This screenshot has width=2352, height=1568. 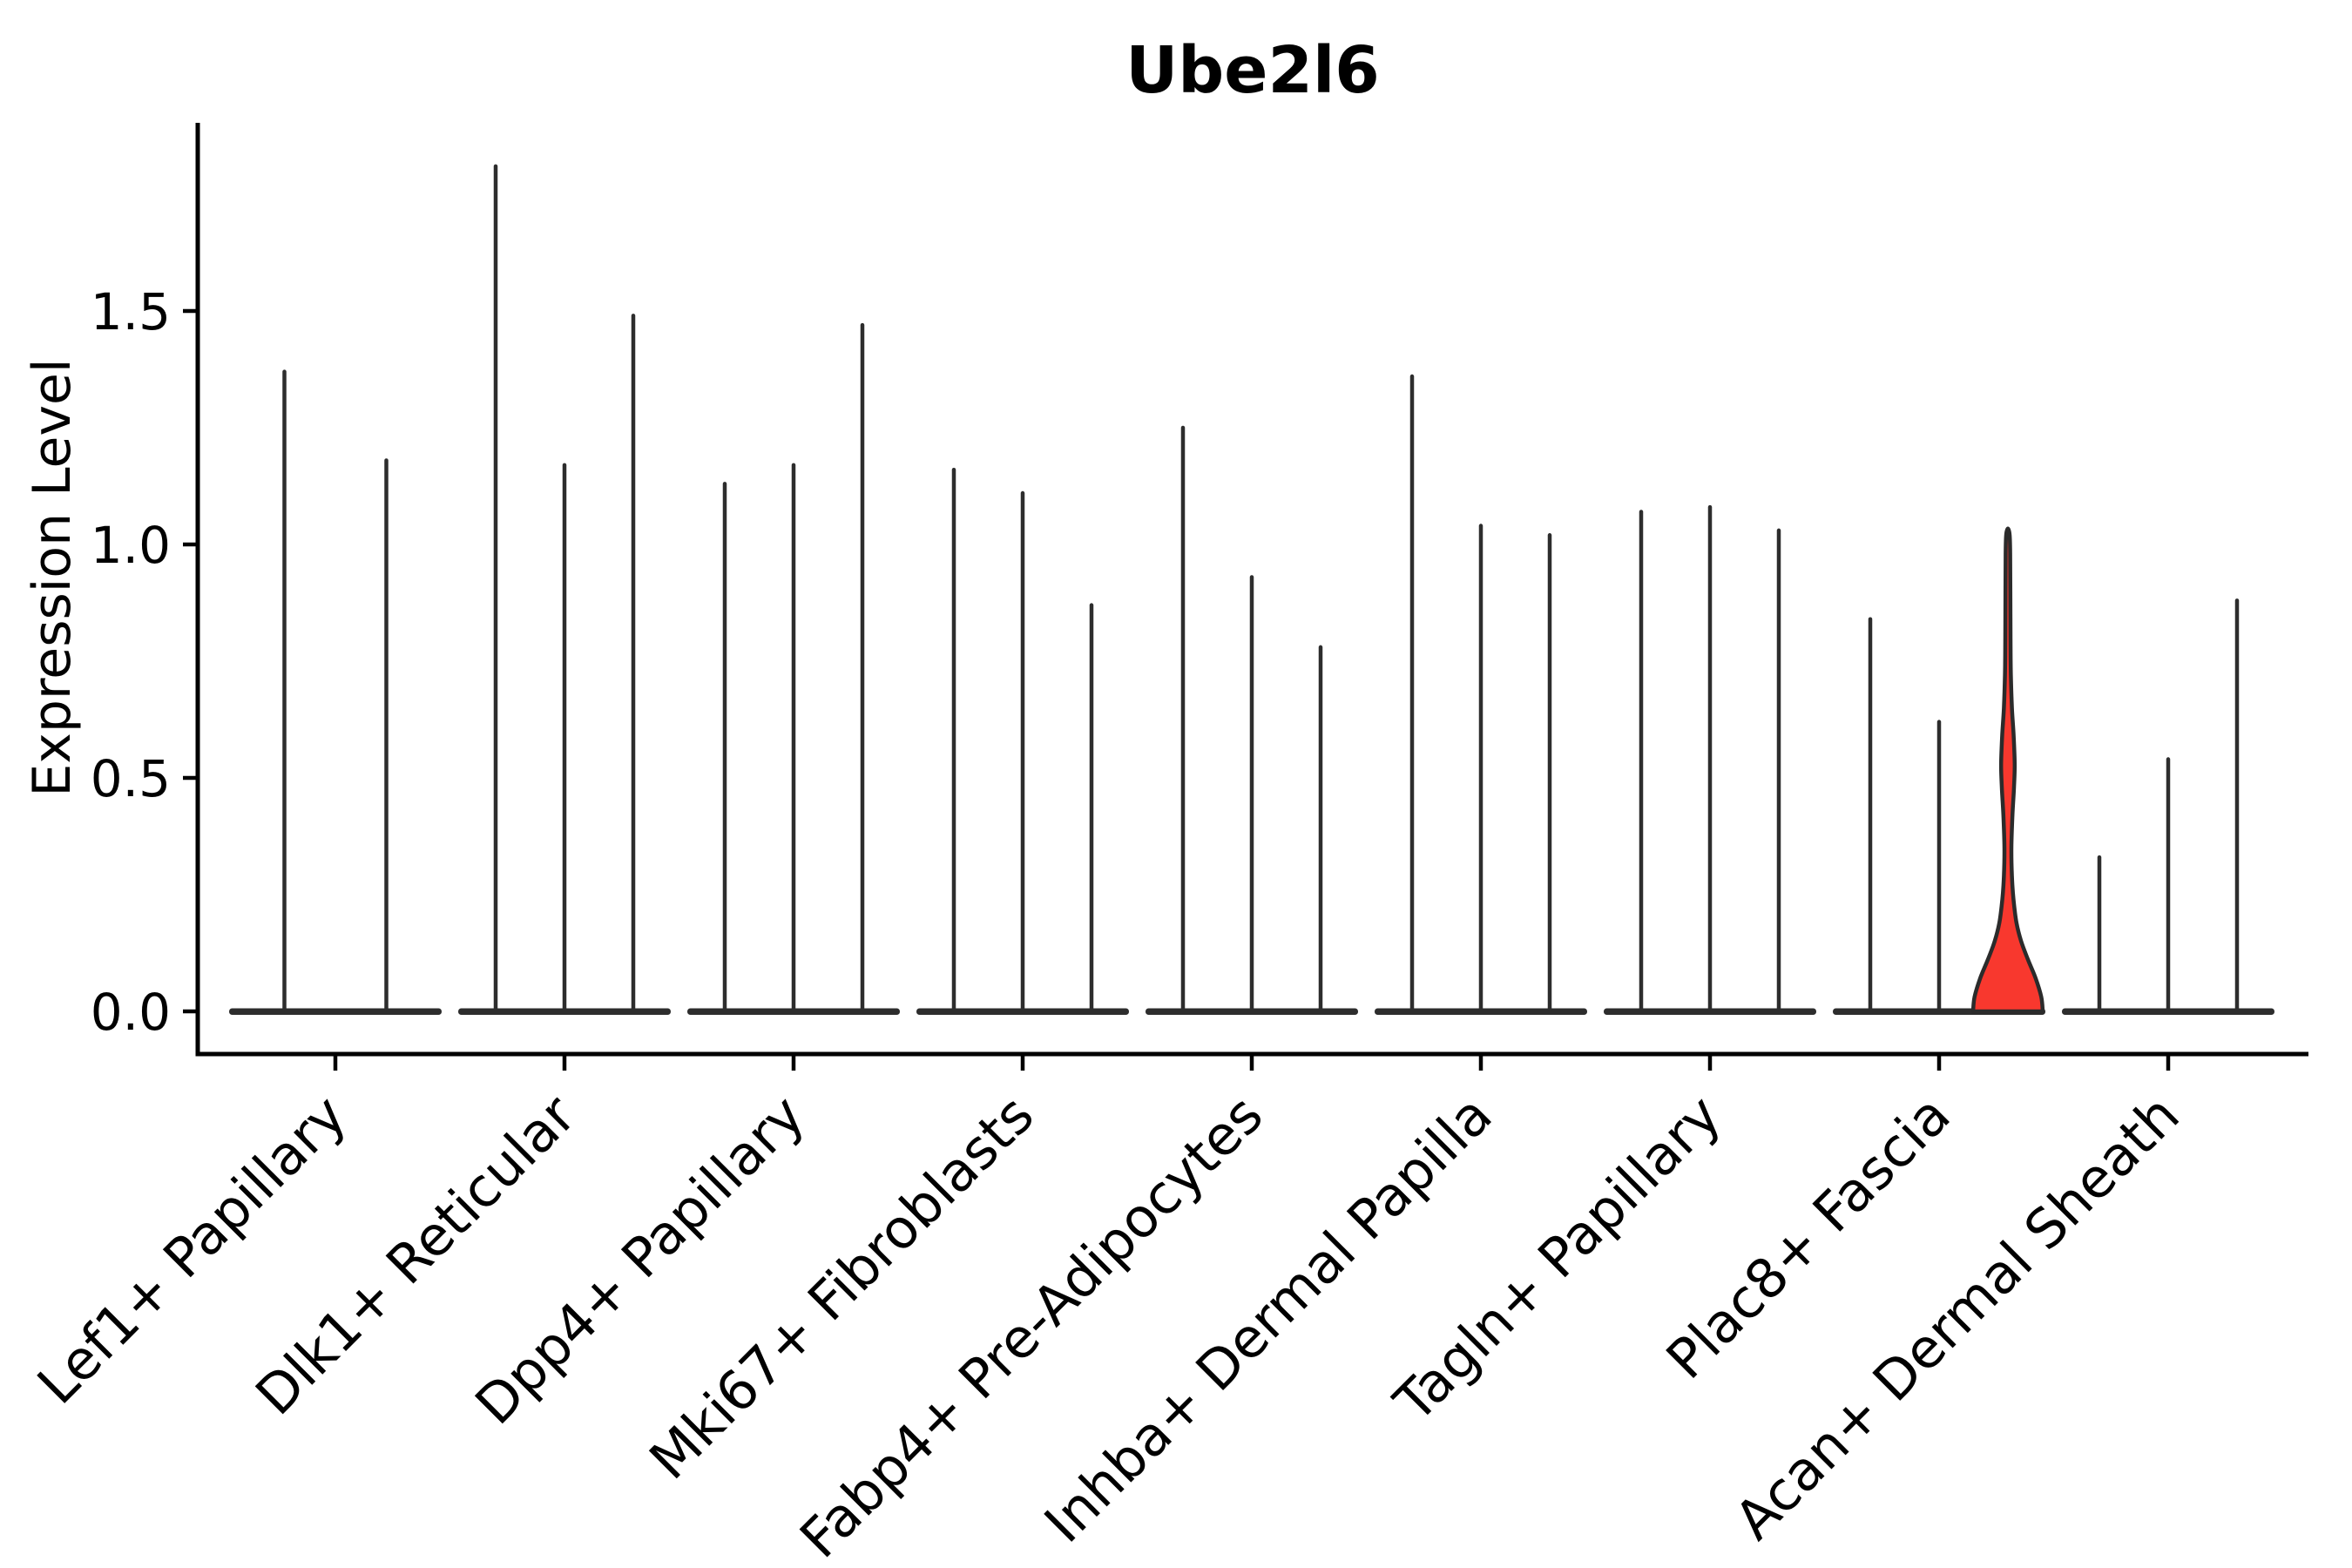 I want to click on y-axis-label: Expression Level, so click(x=52, y=577).